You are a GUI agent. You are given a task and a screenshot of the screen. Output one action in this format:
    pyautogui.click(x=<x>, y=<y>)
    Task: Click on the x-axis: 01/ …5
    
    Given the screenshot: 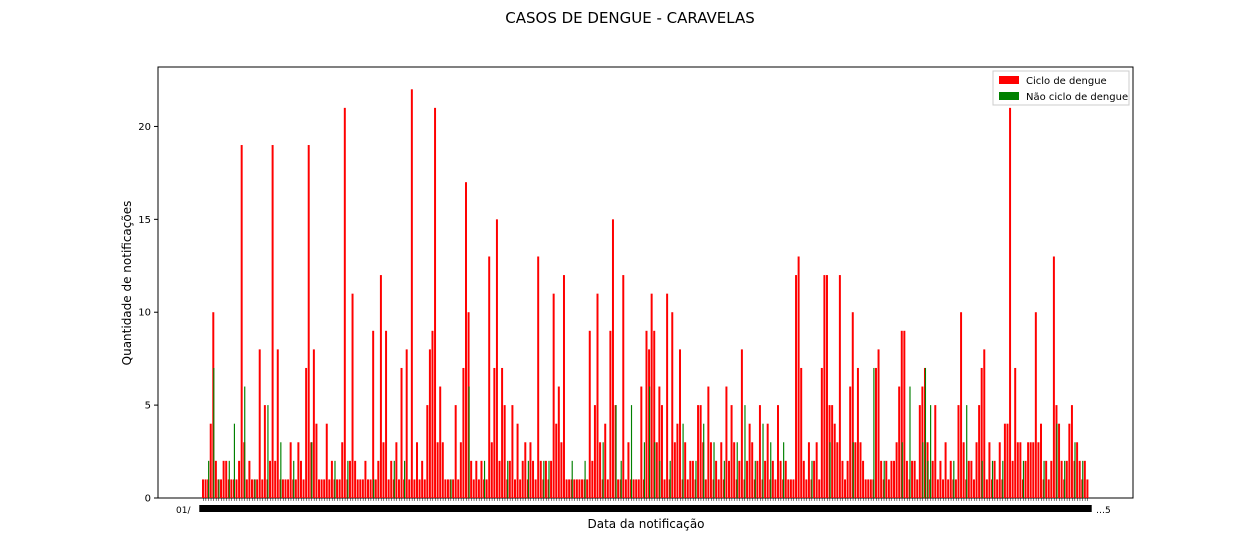 What is the action you would take?
    pyautogui.click(x=643, y=507)
    